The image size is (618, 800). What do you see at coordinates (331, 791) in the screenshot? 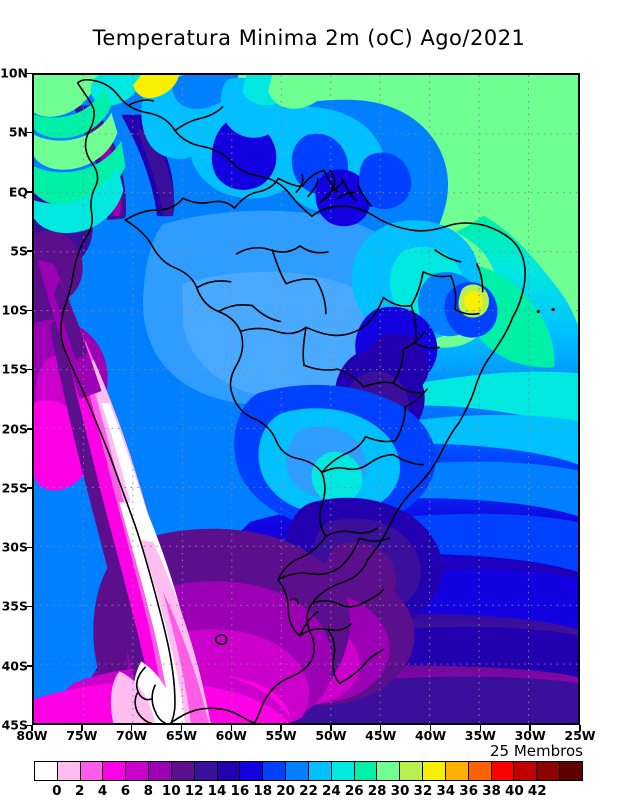
I see `colorbar-tick-label: 24` at bounding box center [331, 791].